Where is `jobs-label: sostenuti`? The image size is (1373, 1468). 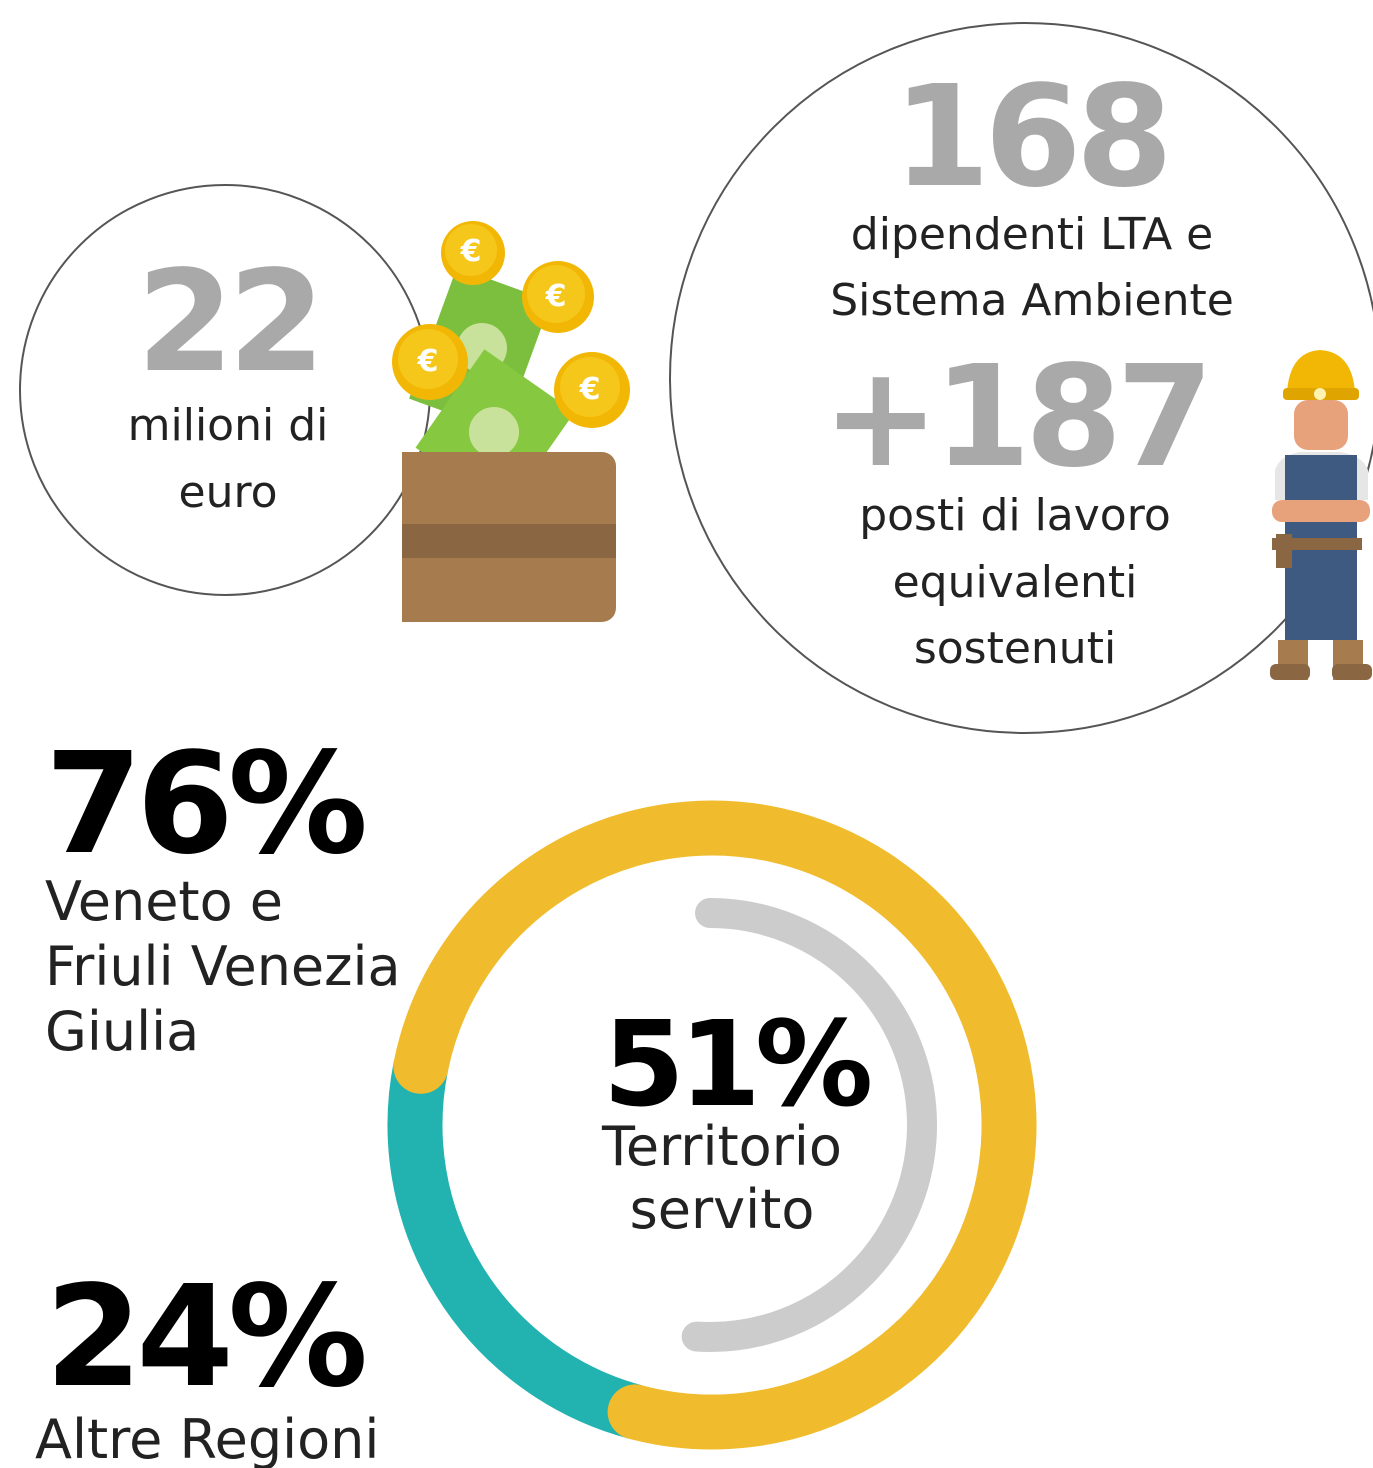
jobs-label: sostenuti is located at coordinates (1015, 648).